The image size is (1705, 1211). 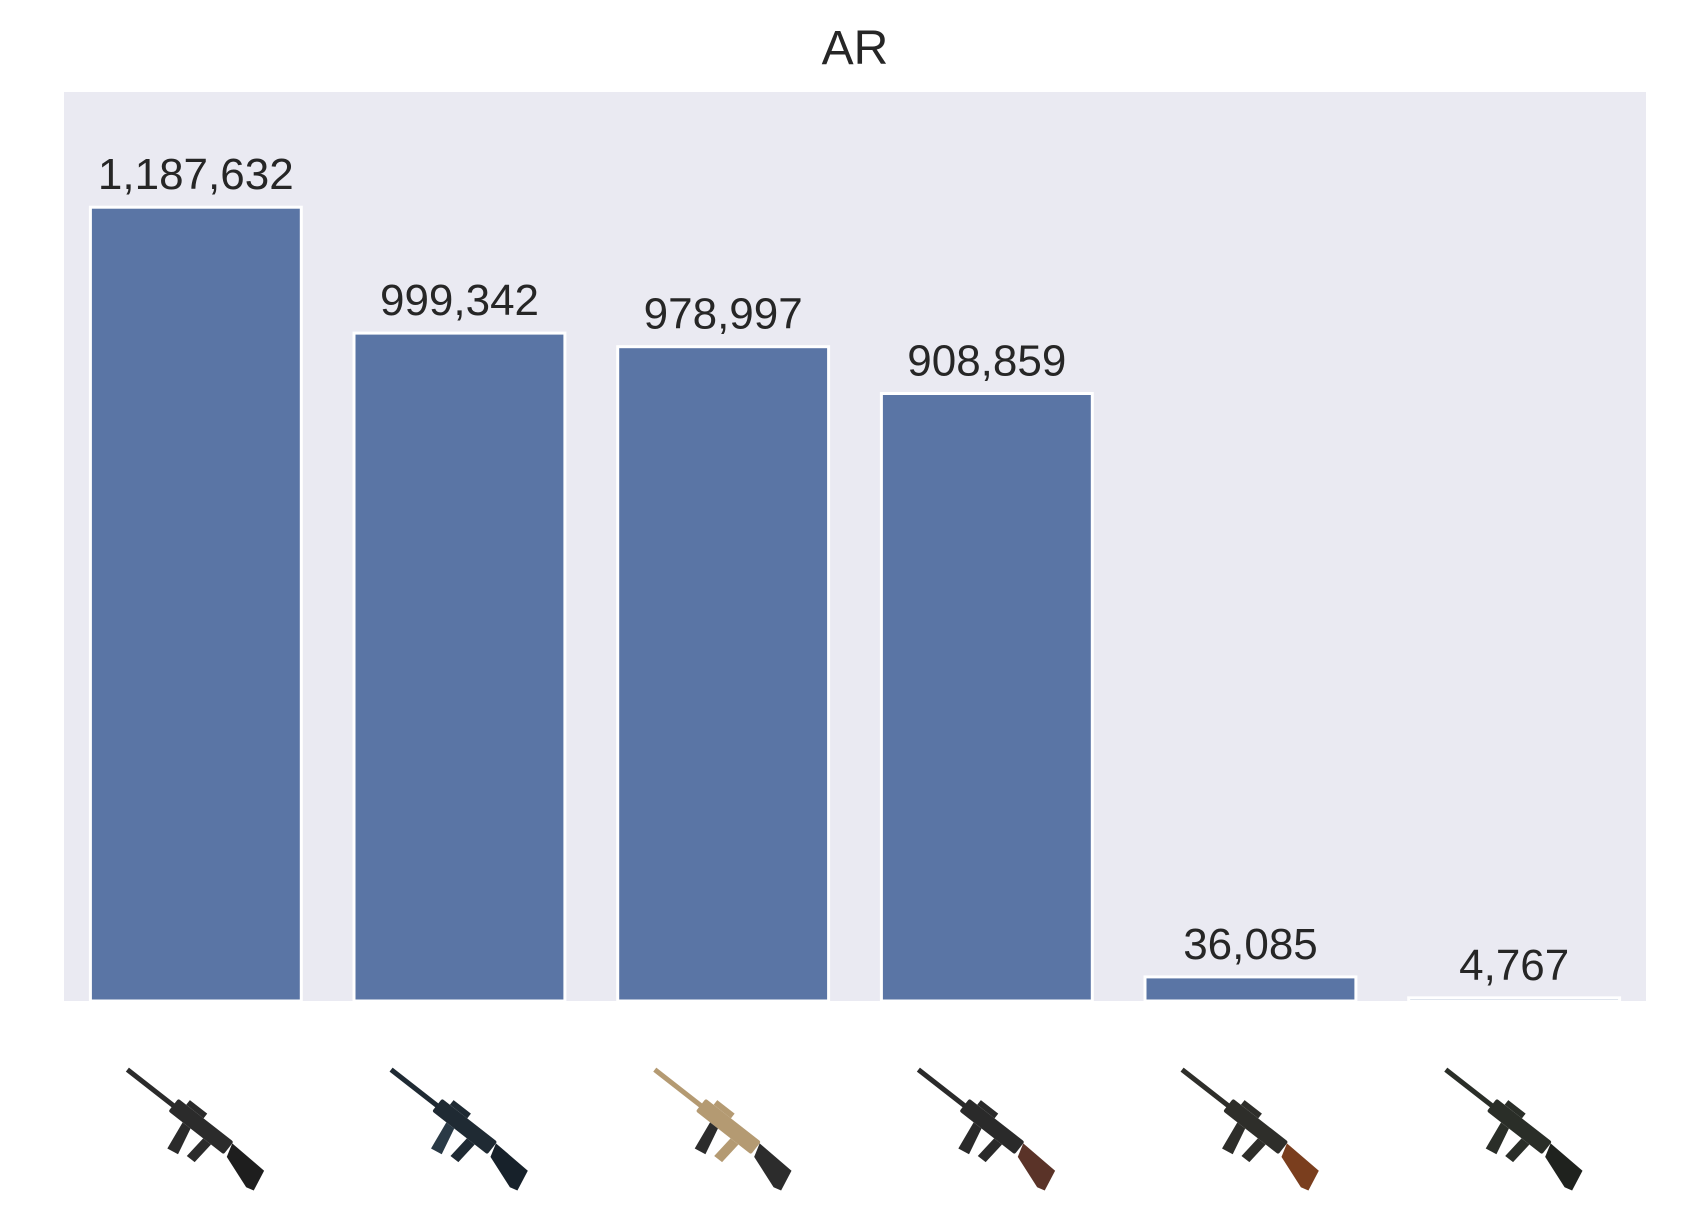 I want to click on bar-value-label-4: 908,859, so click(x=986, y=361).